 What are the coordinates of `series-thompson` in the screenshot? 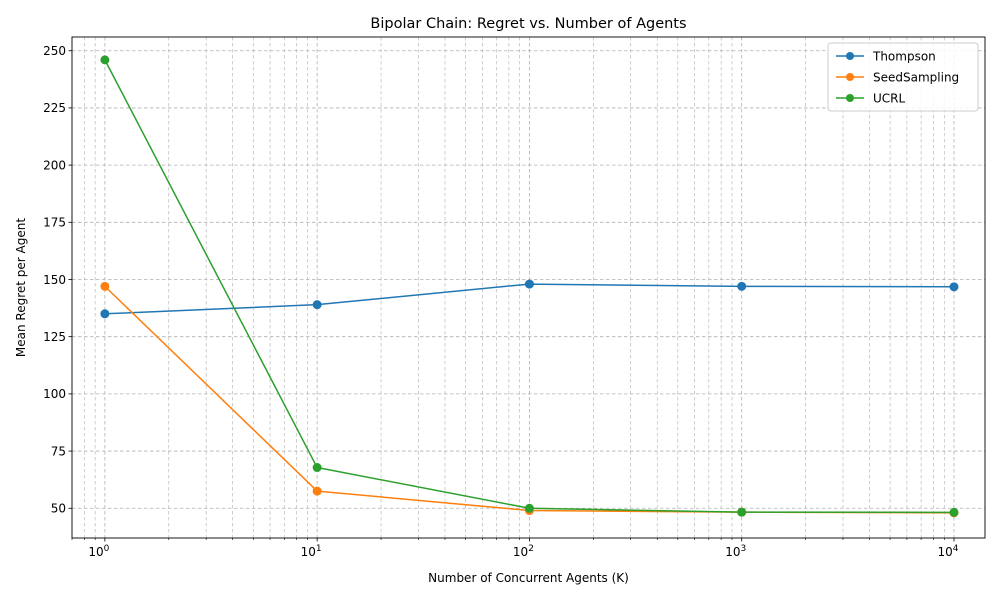 It's located at (529, 299).